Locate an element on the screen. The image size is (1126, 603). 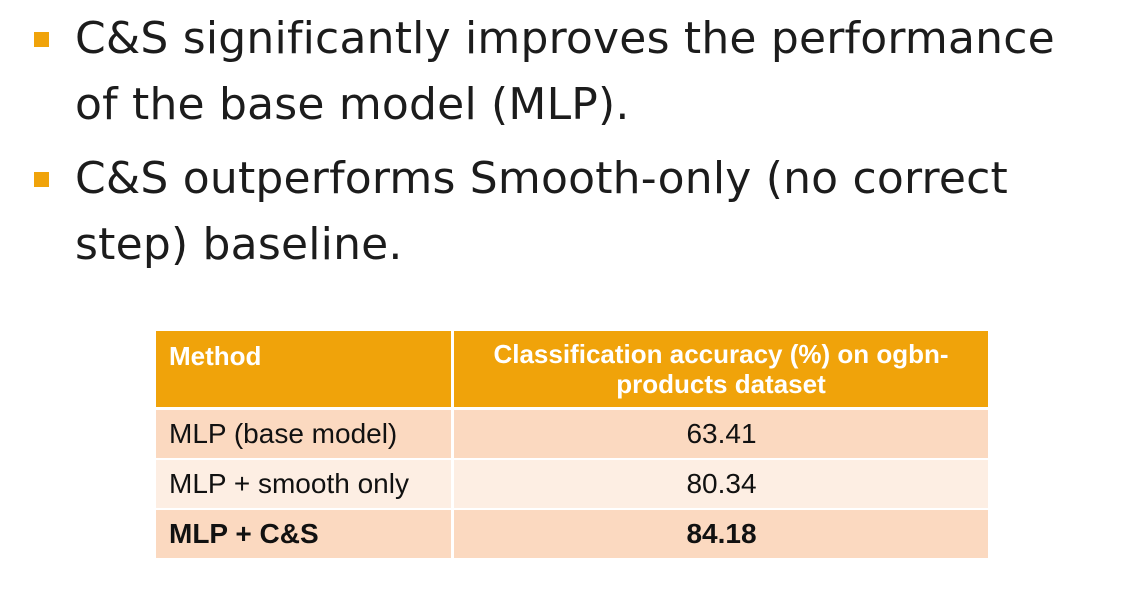
method-cell: MLP + C&S is located at coordinates (305, 534).